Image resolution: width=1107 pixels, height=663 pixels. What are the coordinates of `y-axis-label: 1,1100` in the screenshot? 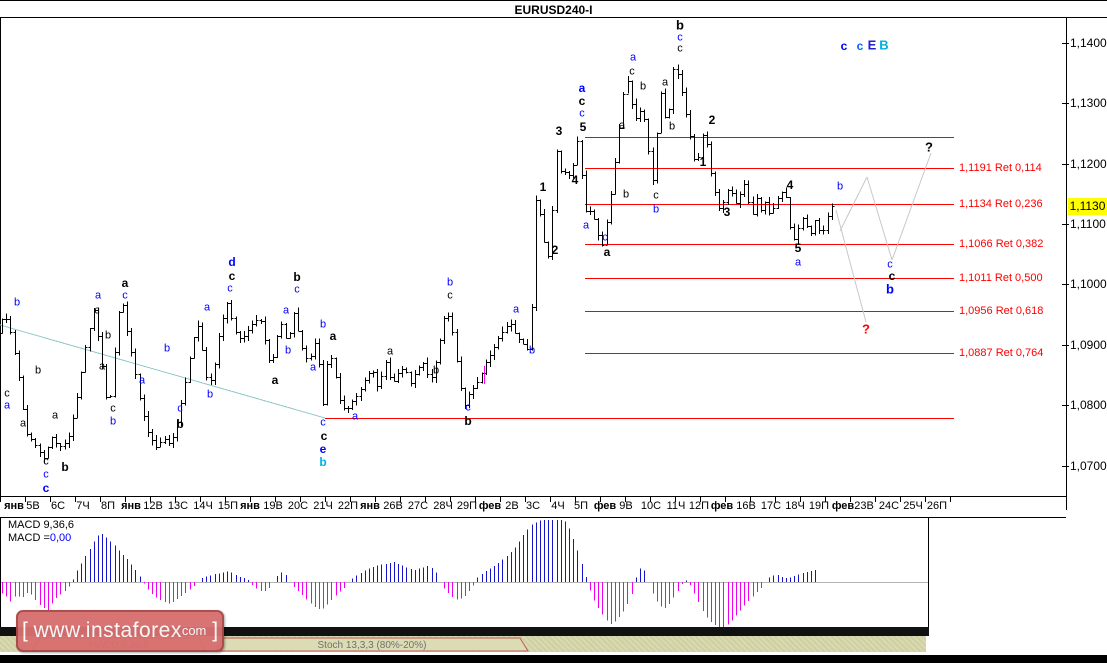 It's located at (1088, 224).